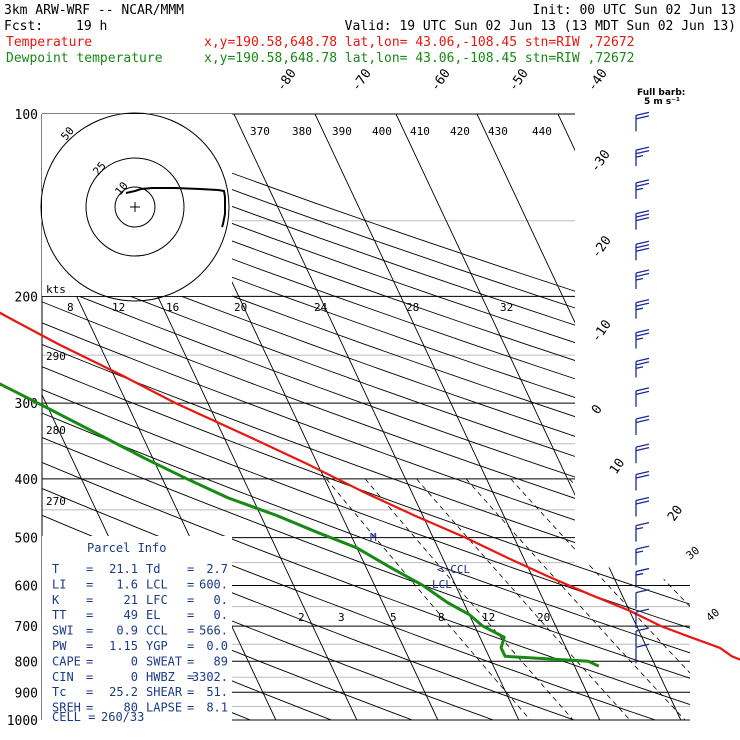  Describe the element at coordinates (94, 10) in the screenshot. I see `model-title: 3km ARW-WRF -- NCAR/MMM` at that location.